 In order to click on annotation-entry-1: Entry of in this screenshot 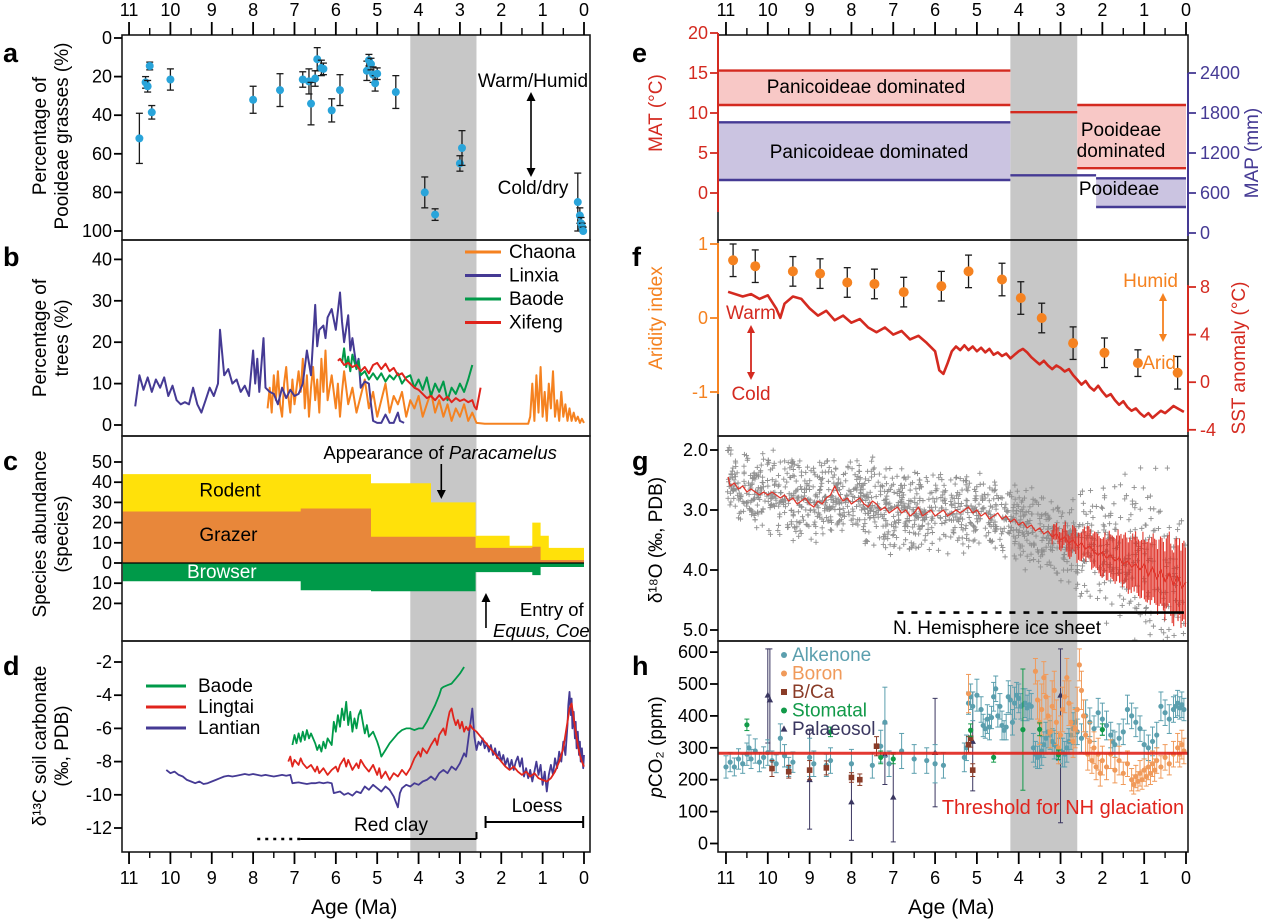, I will do `click(552, 609)`.